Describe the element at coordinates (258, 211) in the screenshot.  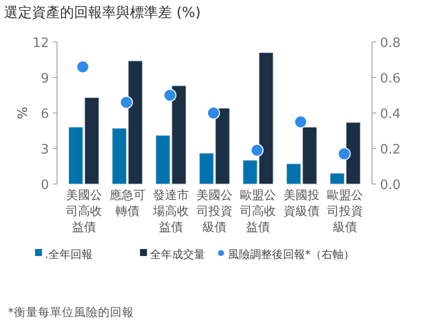
I see `x-tick-label: 歐盟公司高收益債` at that location.